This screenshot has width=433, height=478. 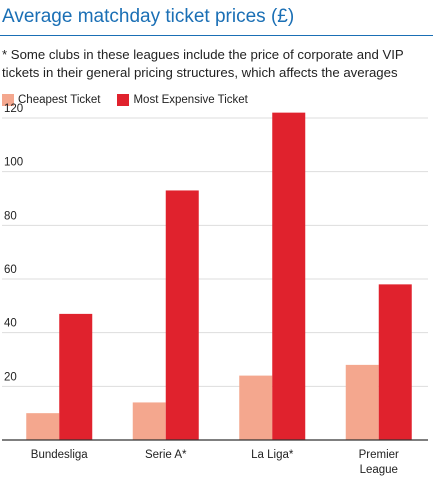 What do you see at coordinates (13, 109) in the screenshot?
I see `y-tick-label-120: 120` at bounding box center [13, 109].